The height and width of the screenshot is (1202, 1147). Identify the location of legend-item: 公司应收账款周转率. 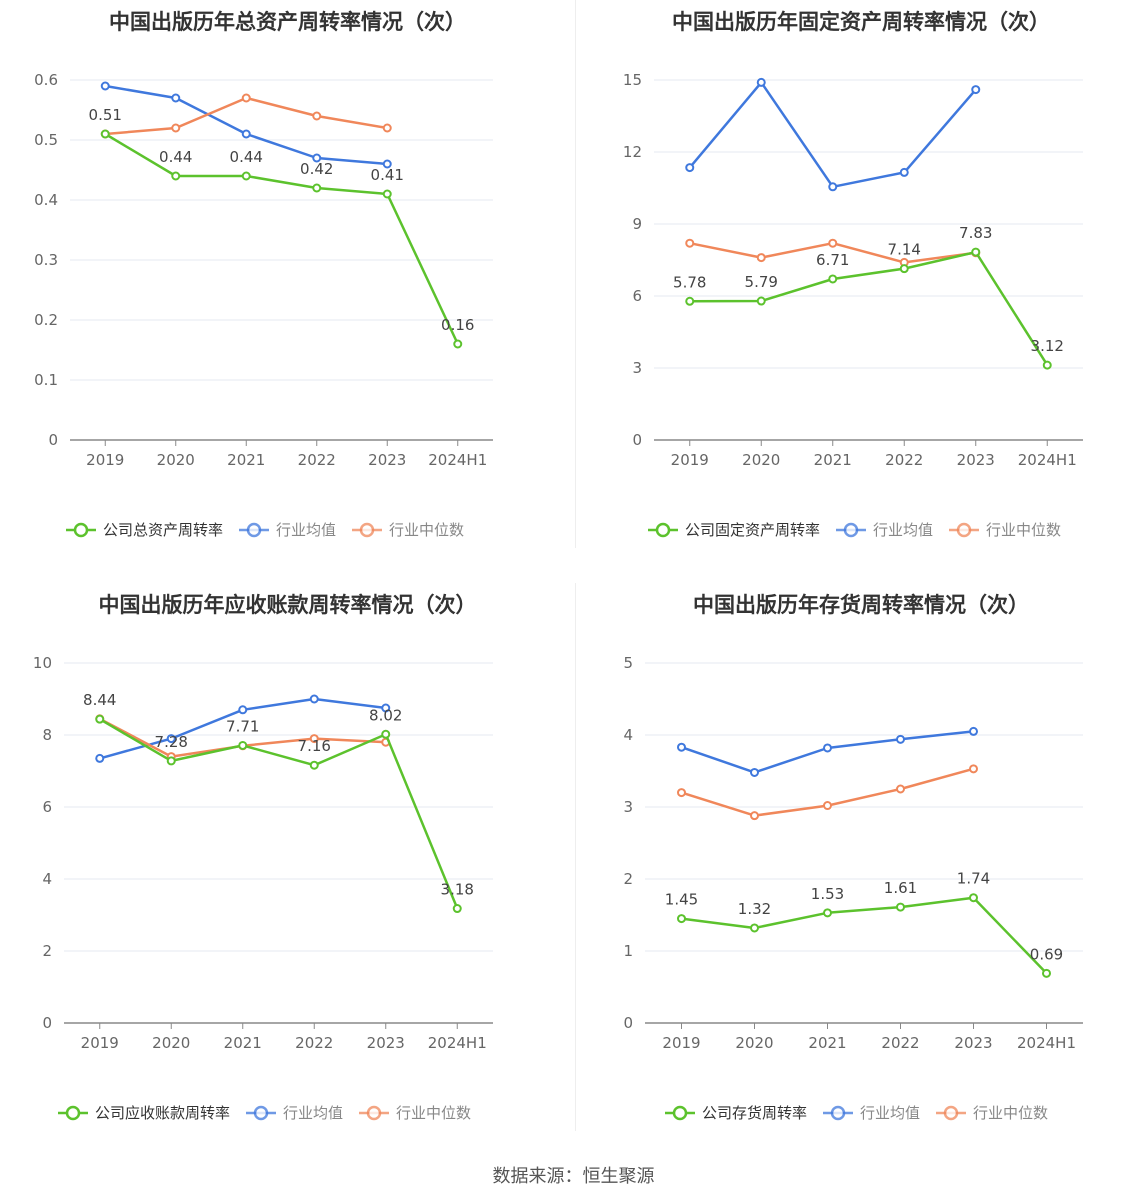
(144, 1113).